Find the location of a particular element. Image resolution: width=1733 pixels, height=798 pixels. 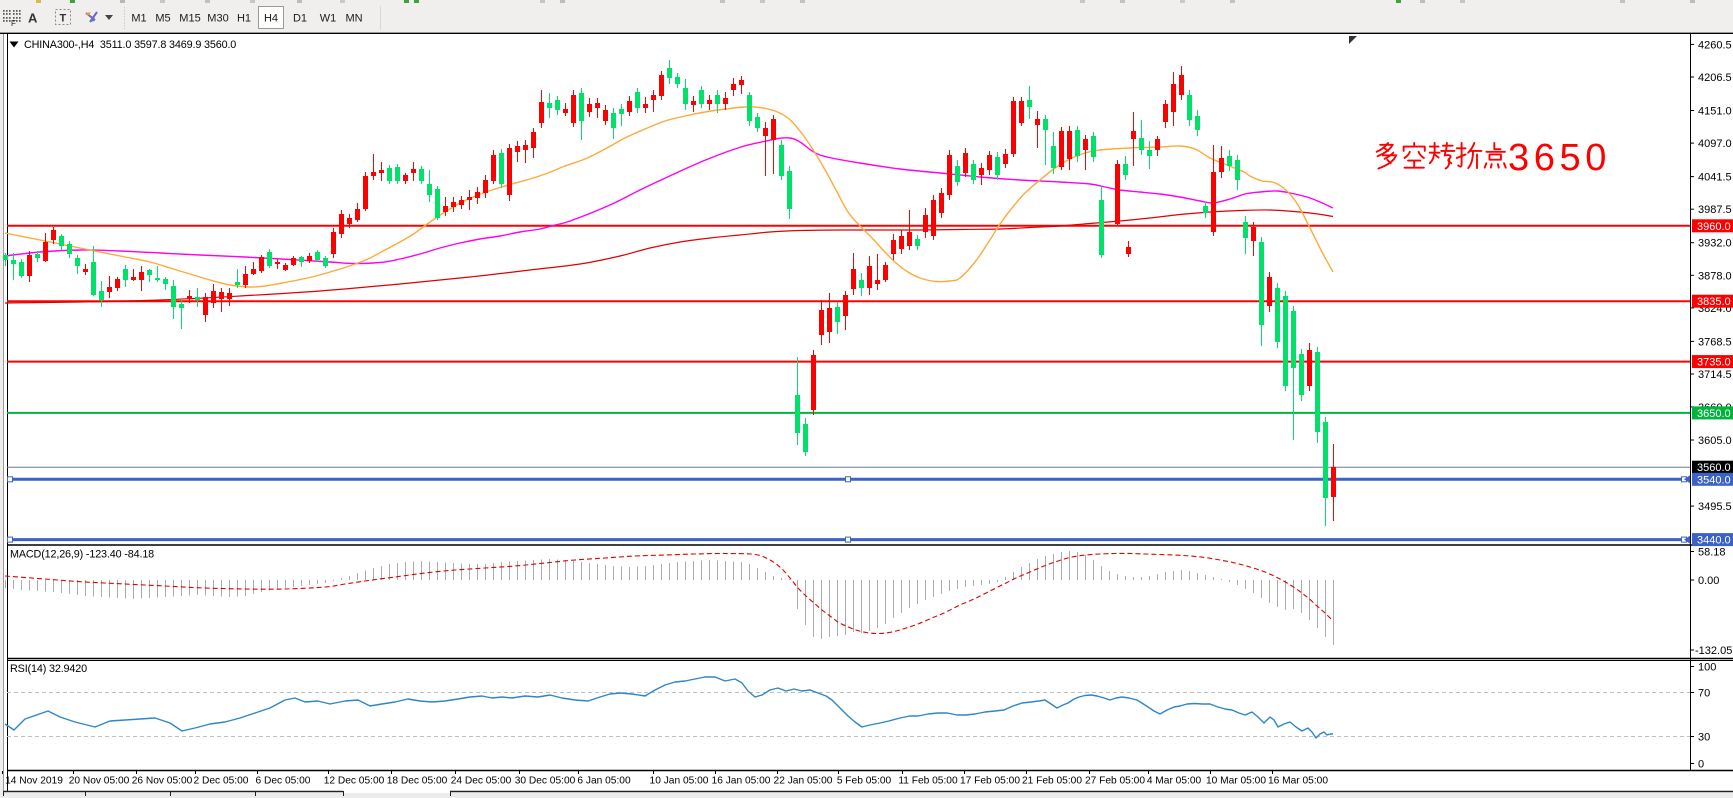

svg-text: 4041.5 is located at coordinates (1715, 178).